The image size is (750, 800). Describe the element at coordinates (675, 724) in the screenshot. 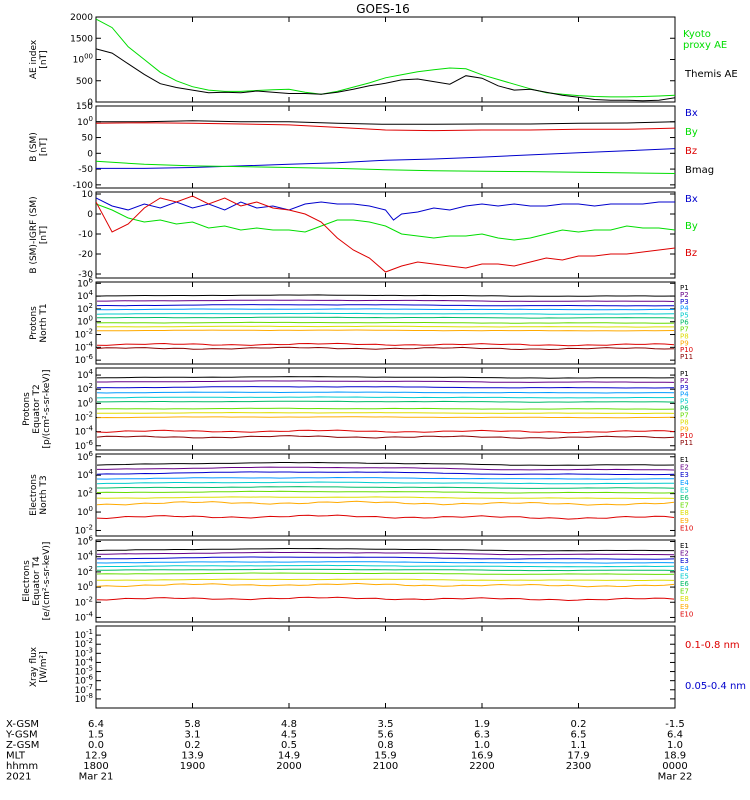

I see `axis-row-value-1-7: -1.5` at that location.